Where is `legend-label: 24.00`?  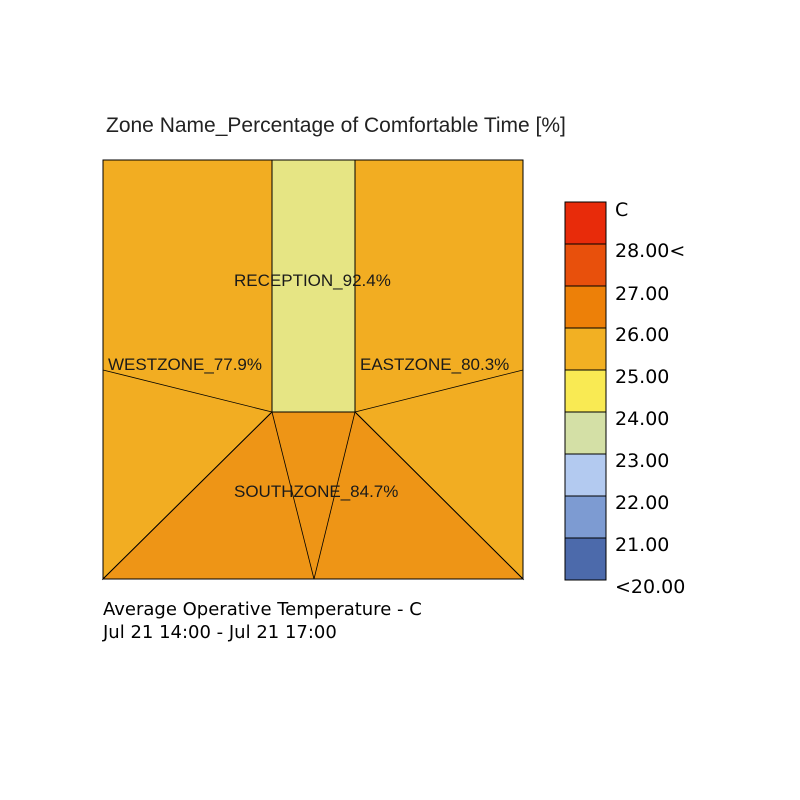
legend-label: 24.00 is located at coordinates (642, 419).